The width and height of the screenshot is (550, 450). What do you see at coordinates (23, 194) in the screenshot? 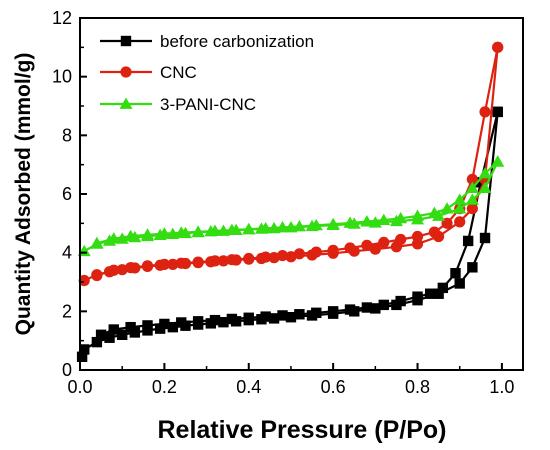
I see `y-axis-title: Quantity Adsorbed (mmol/g)` at bounding box center [23, 194].